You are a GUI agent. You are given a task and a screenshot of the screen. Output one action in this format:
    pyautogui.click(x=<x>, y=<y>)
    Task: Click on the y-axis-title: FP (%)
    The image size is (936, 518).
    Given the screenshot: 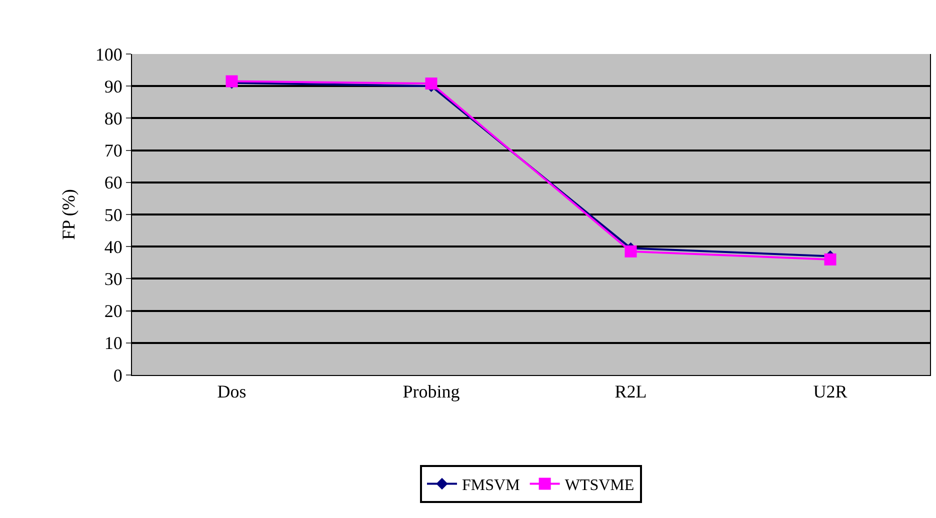 What is the action you would take?
    pyautogui.click(x=68, y=214)
    